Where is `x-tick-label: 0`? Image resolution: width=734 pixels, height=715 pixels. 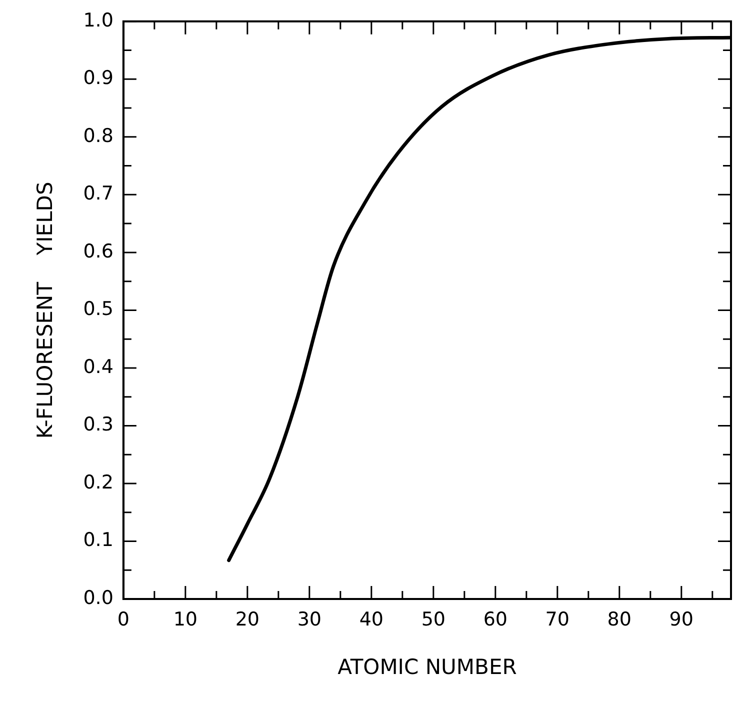 x-tick-label: 0 is located at coordinates (123, 619).